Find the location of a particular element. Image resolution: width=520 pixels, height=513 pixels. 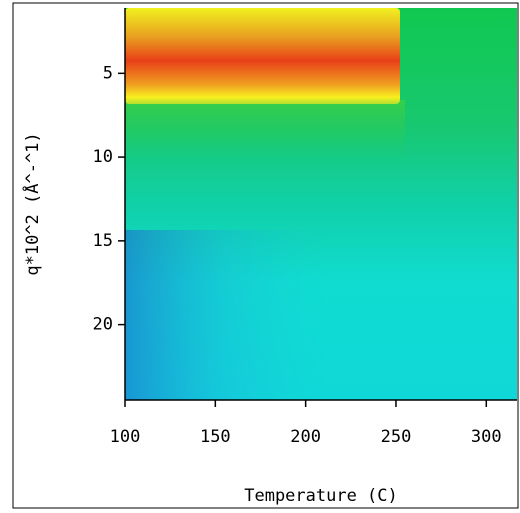

heatmap-high-region is located at coordinates (262, 56).